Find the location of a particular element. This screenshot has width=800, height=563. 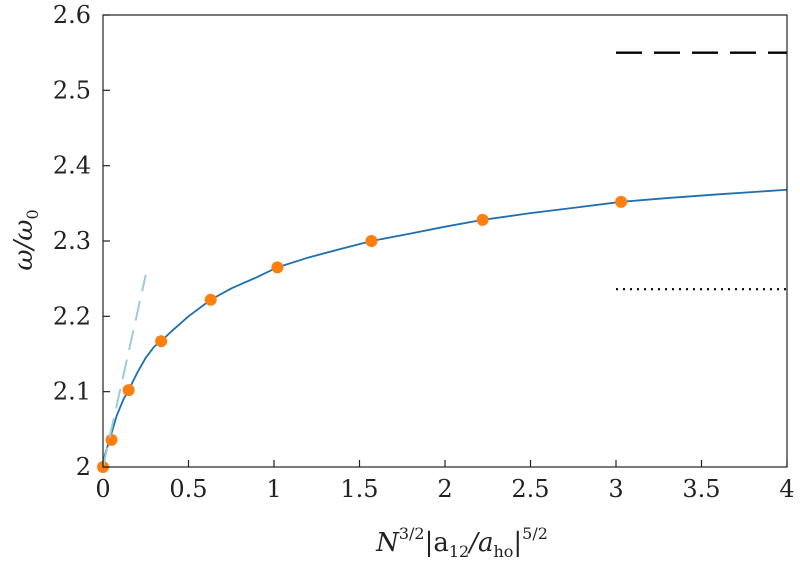

x-tick-label: 0 is located at coordinates (102, 489).